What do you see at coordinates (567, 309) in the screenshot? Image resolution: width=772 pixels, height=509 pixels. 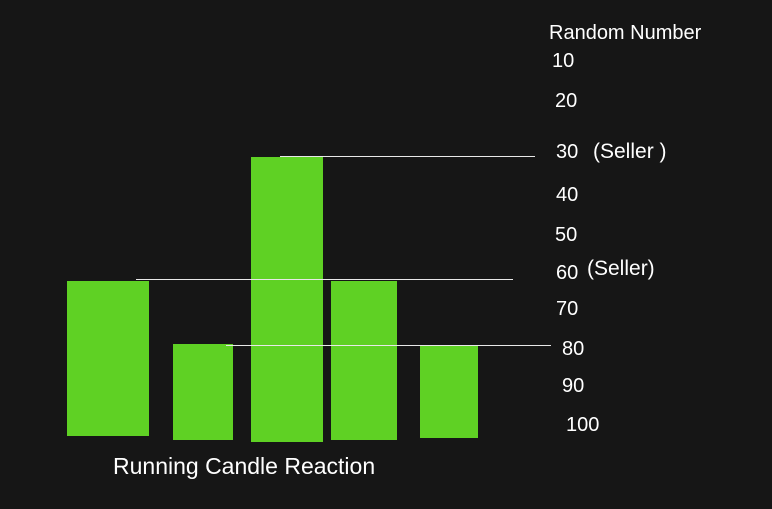 I see `tick-label-70: 70` at bounding box center [567, 309].